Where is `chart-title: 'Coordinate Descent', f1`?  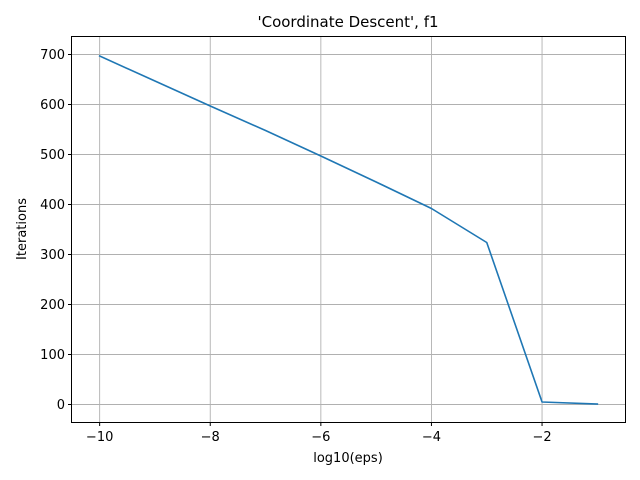
chart-title: 'Coordinate Descent', f1 is located at coordinates (347, 22).